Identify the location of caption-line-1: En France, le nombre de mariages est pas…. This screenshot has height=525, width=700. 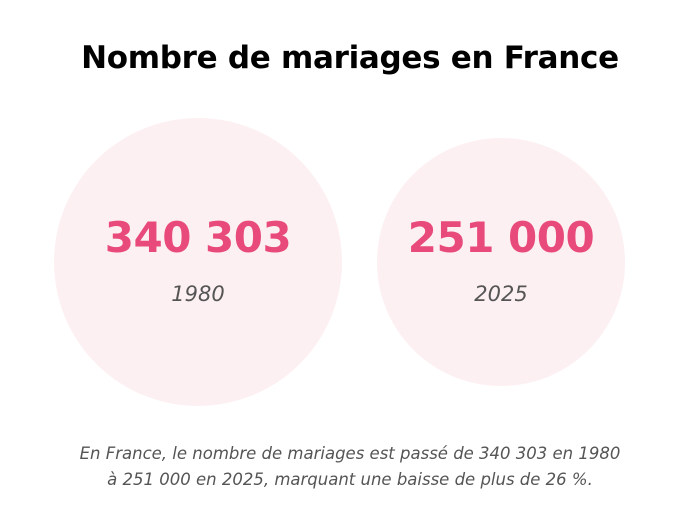
(350, 453).